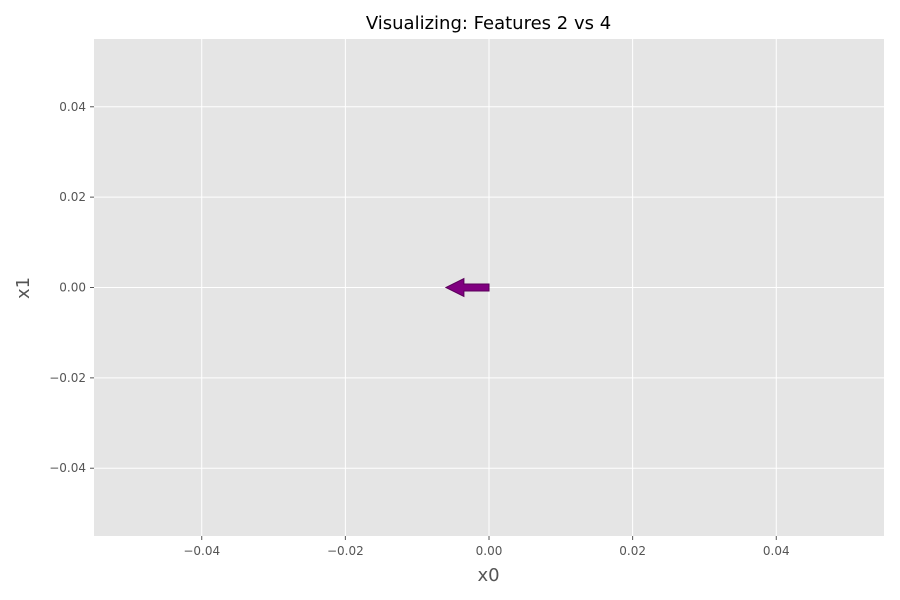 The height and width of the screenshot is (600, 900). I want to click on x-tick-label: 0.00, so click(489, 551).